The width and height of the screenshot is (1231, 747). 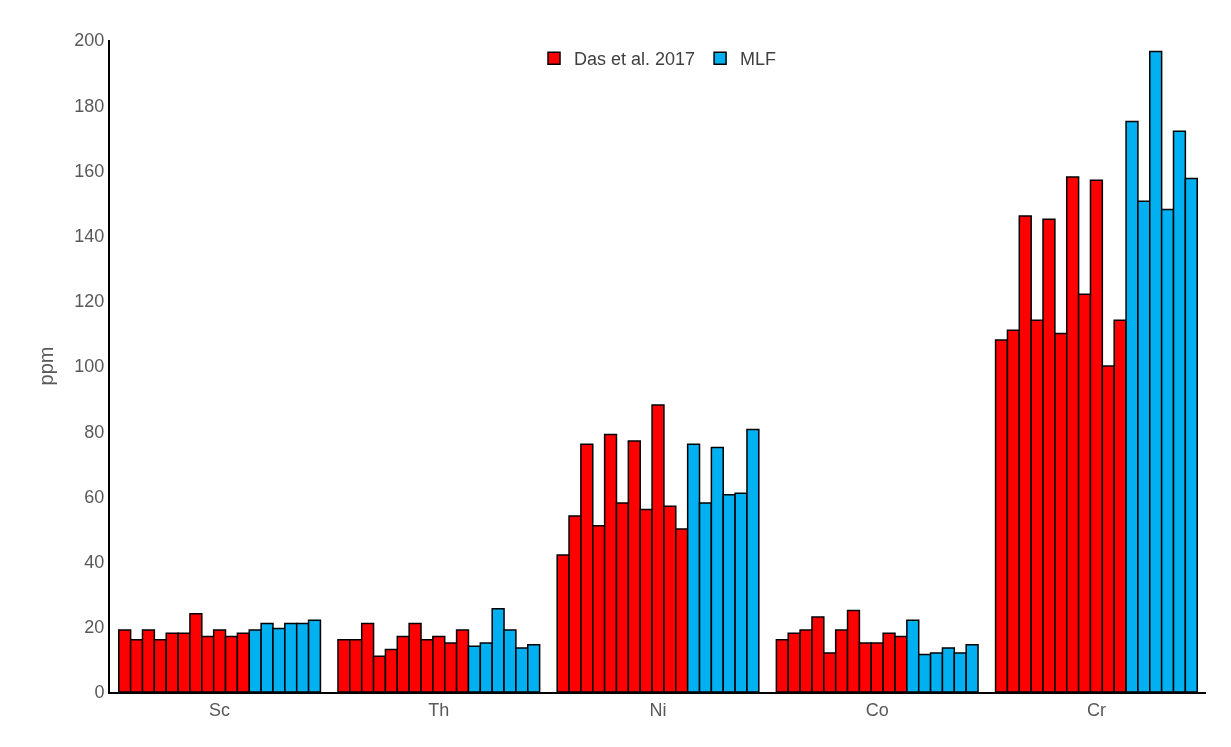 I want to click on legend-label: MLF, so click(x=758, y=59).